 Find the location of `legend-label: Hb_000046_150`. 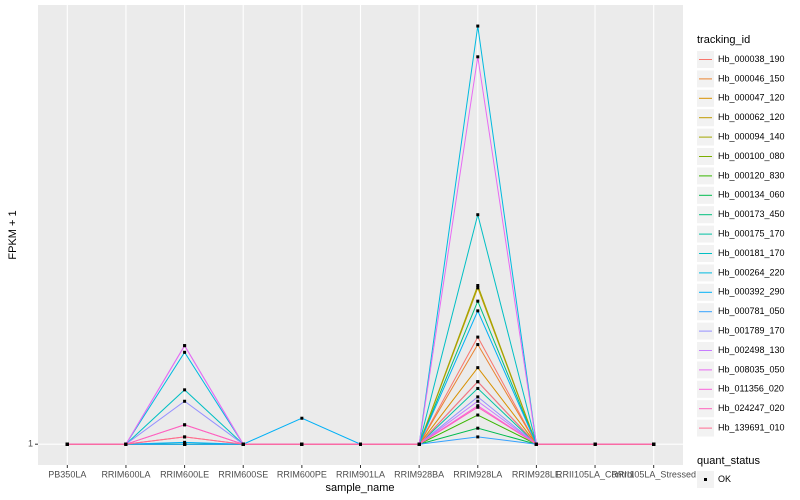

legend-label: Hb_000046_150 is located at coordinates (751, 78).